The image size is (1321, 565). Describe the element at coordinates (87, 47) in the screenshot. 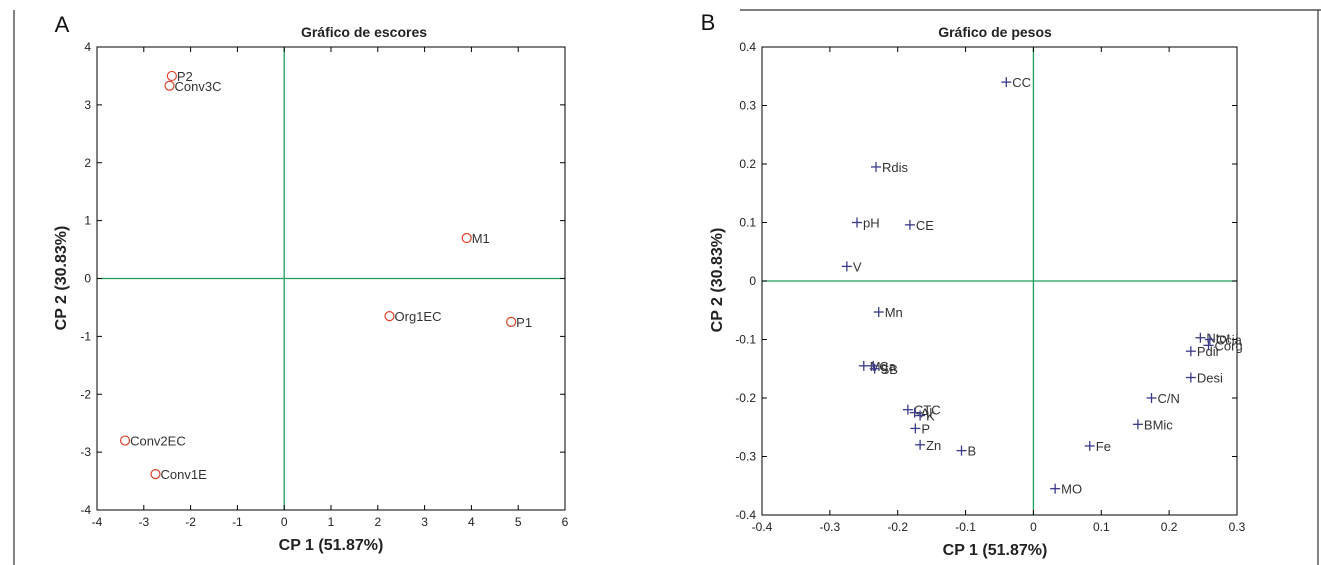

I see `y-tick-label: 4` at that location.